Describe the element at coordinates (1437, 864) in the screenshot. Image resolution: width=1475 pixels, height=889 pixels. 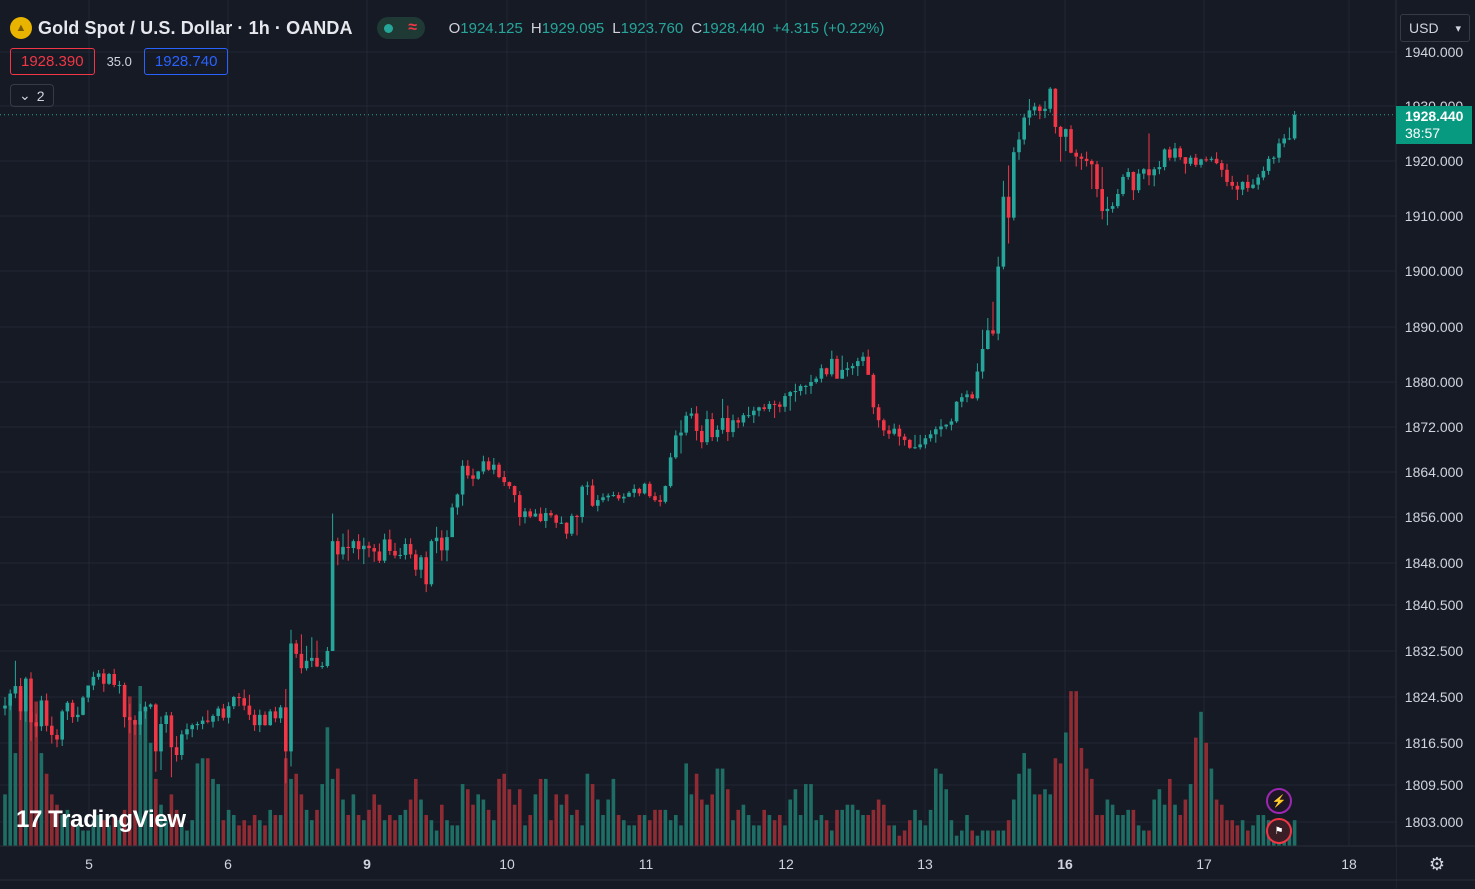
I see `gear-icon: ⚙` at that location.